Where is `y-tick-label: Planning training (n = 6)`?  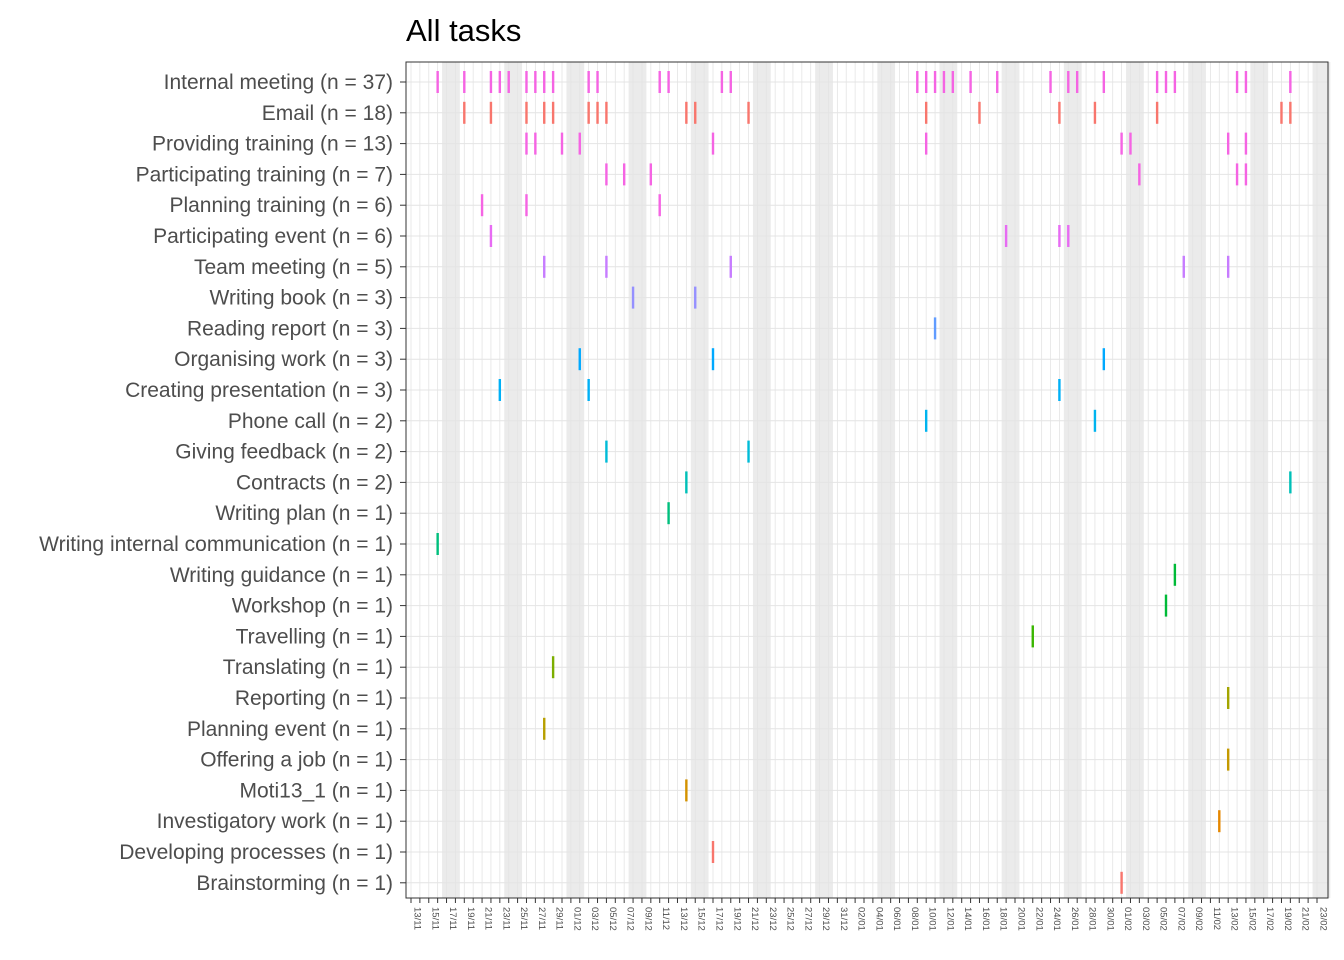 y-tick-label: Planning training (n = 6) is located at coordinates (281, 205).